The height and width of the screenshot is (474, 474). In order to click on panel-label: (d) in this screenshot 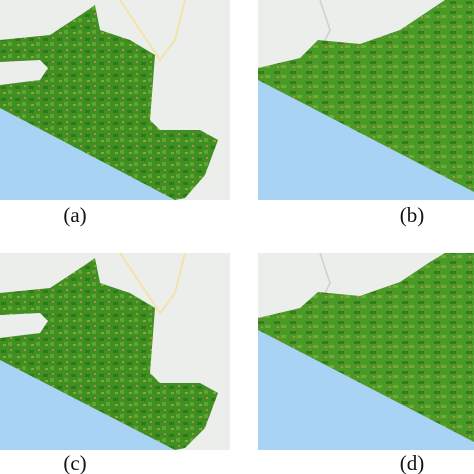, I will do `click(412, 462)`.